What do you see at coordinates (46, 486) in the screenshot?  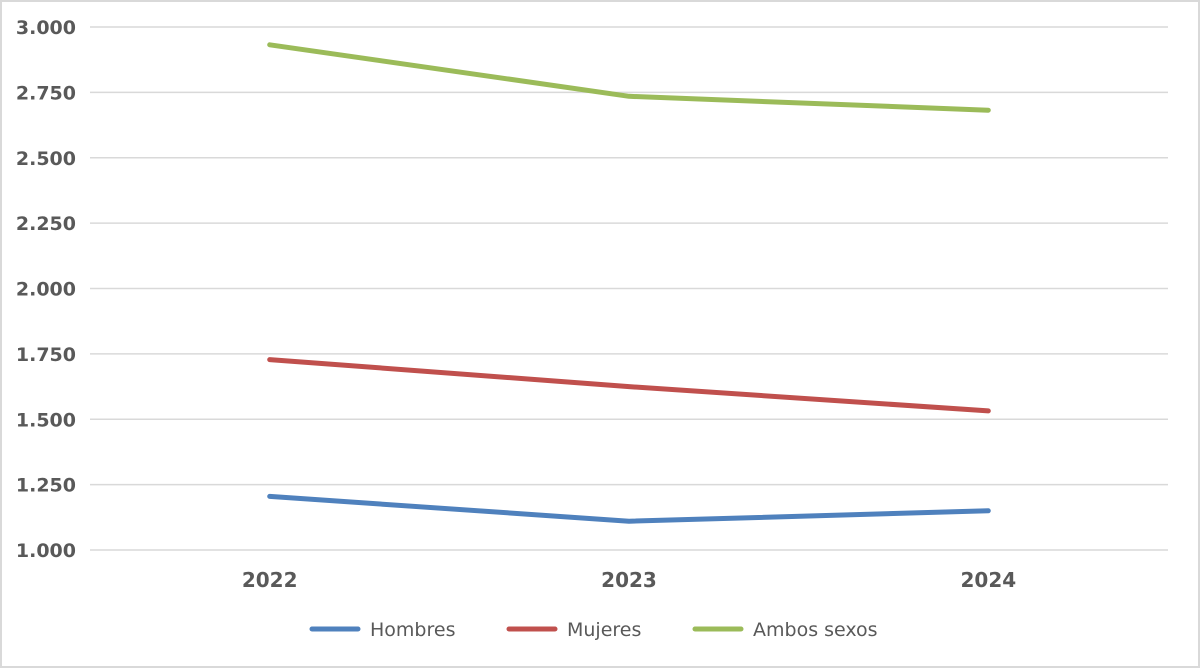 I see `y-tick-label: 1.250` at bounding box center [46, 486].